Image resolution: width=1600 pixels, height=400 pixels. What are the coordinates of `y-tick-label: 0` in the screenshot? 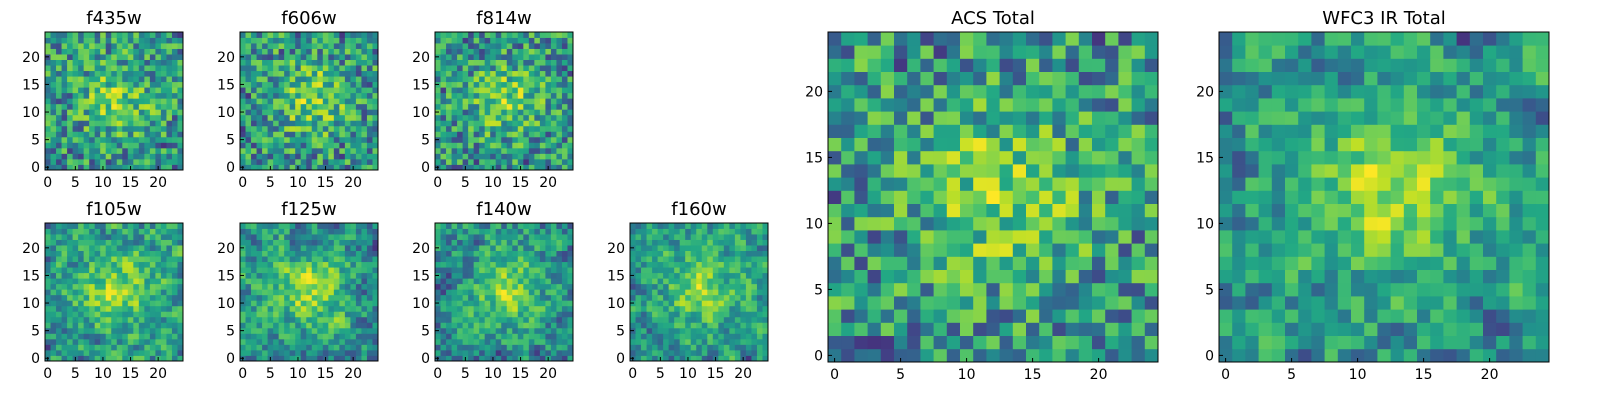 It's located at (35, 359).